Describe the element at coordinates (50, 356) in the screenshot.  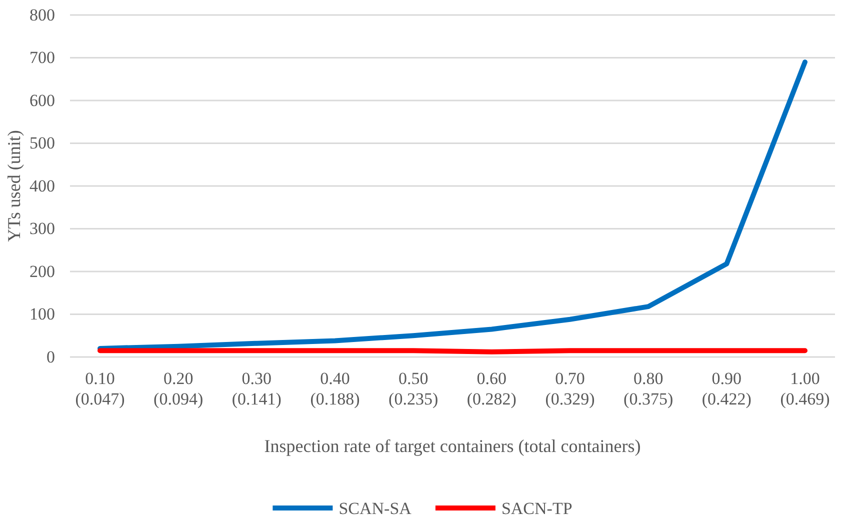
I see `y-tick-label: 0` at that location.